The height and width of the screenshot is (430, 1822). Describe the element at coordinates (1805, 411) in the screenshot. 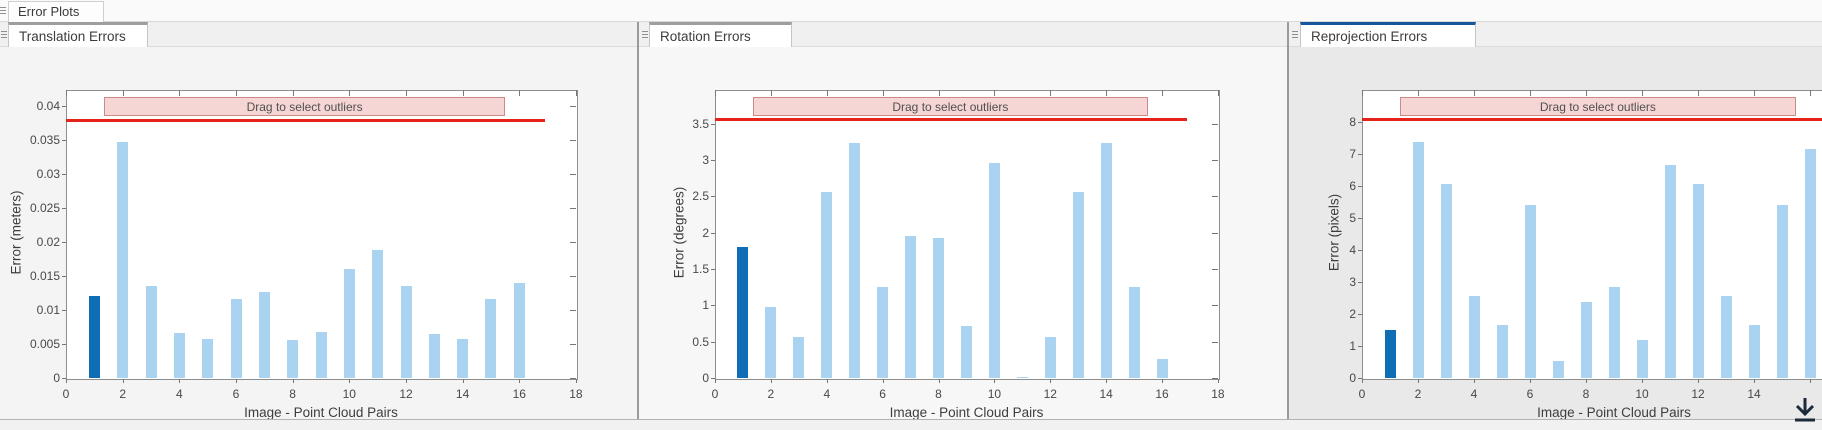

I see `export-download-icon` at that location.